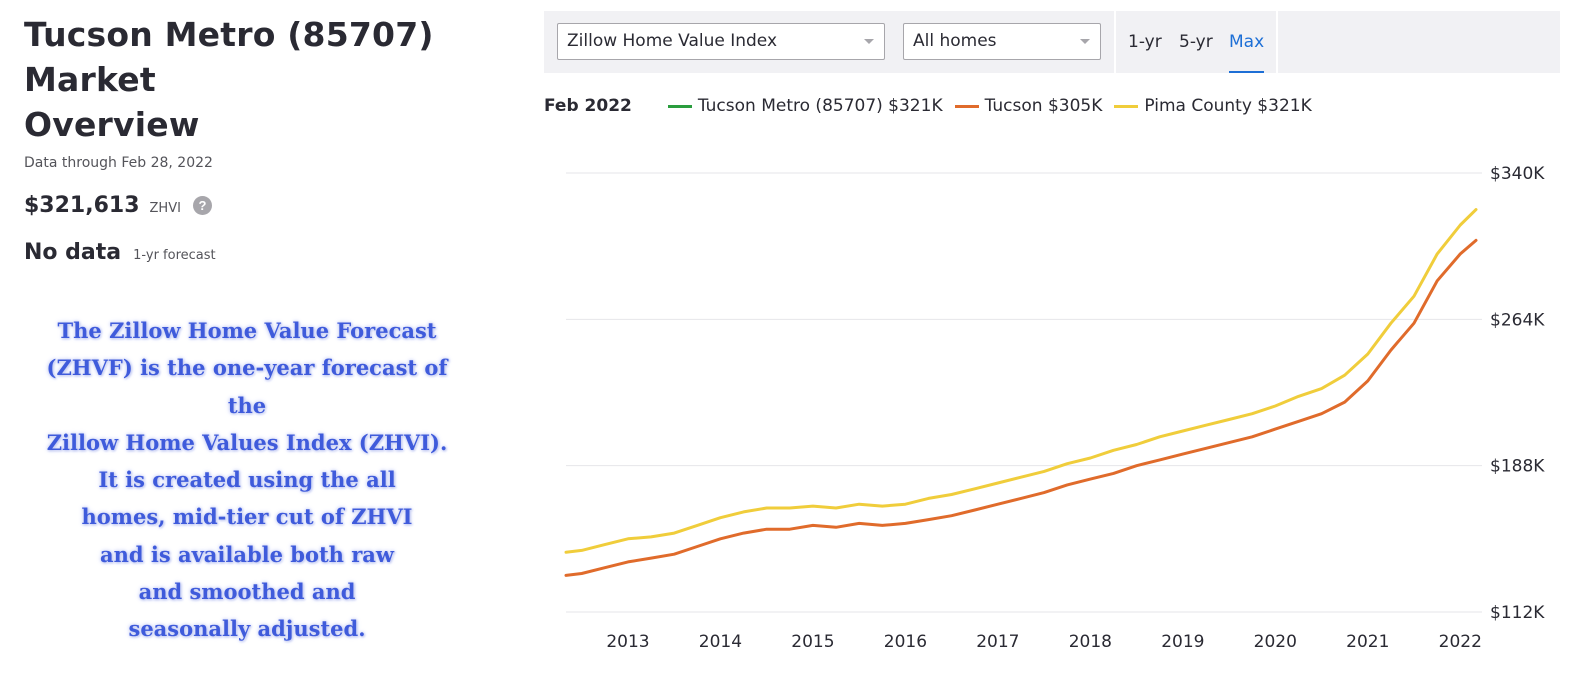 This screenshot has width=1580, height=675. I want to click on metric-select-value: Zillow Home Value Index, so click(672, 41).